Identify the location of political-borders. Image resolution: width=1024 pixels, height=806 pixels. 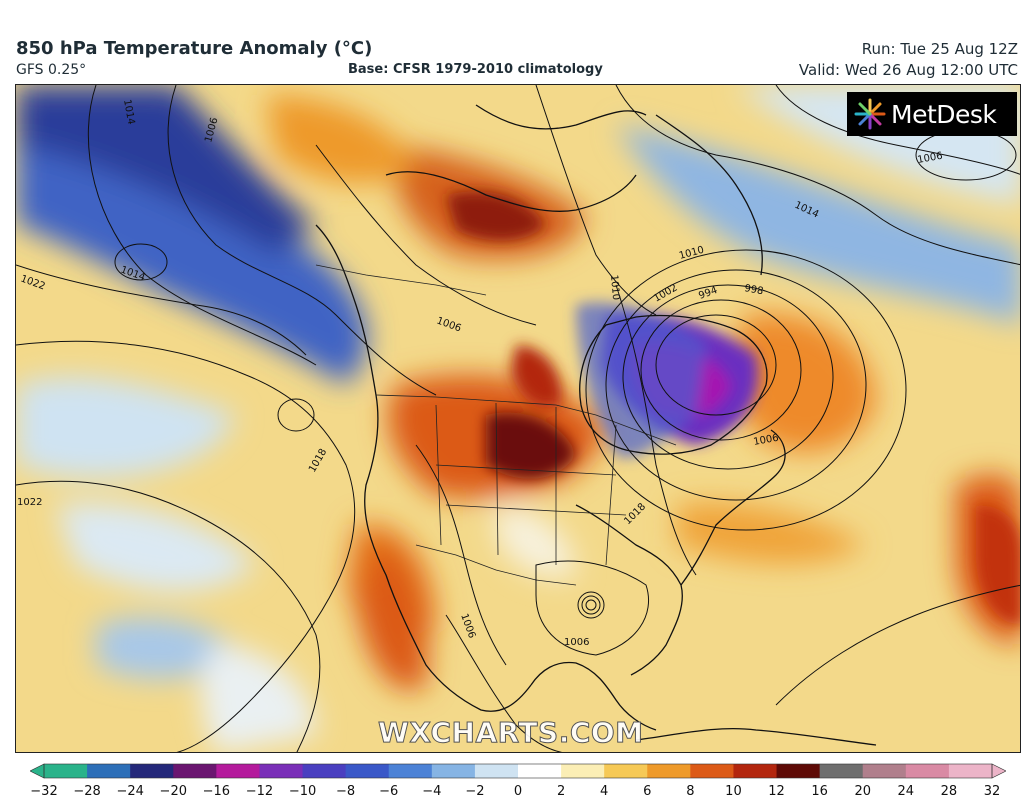
(496, 425).